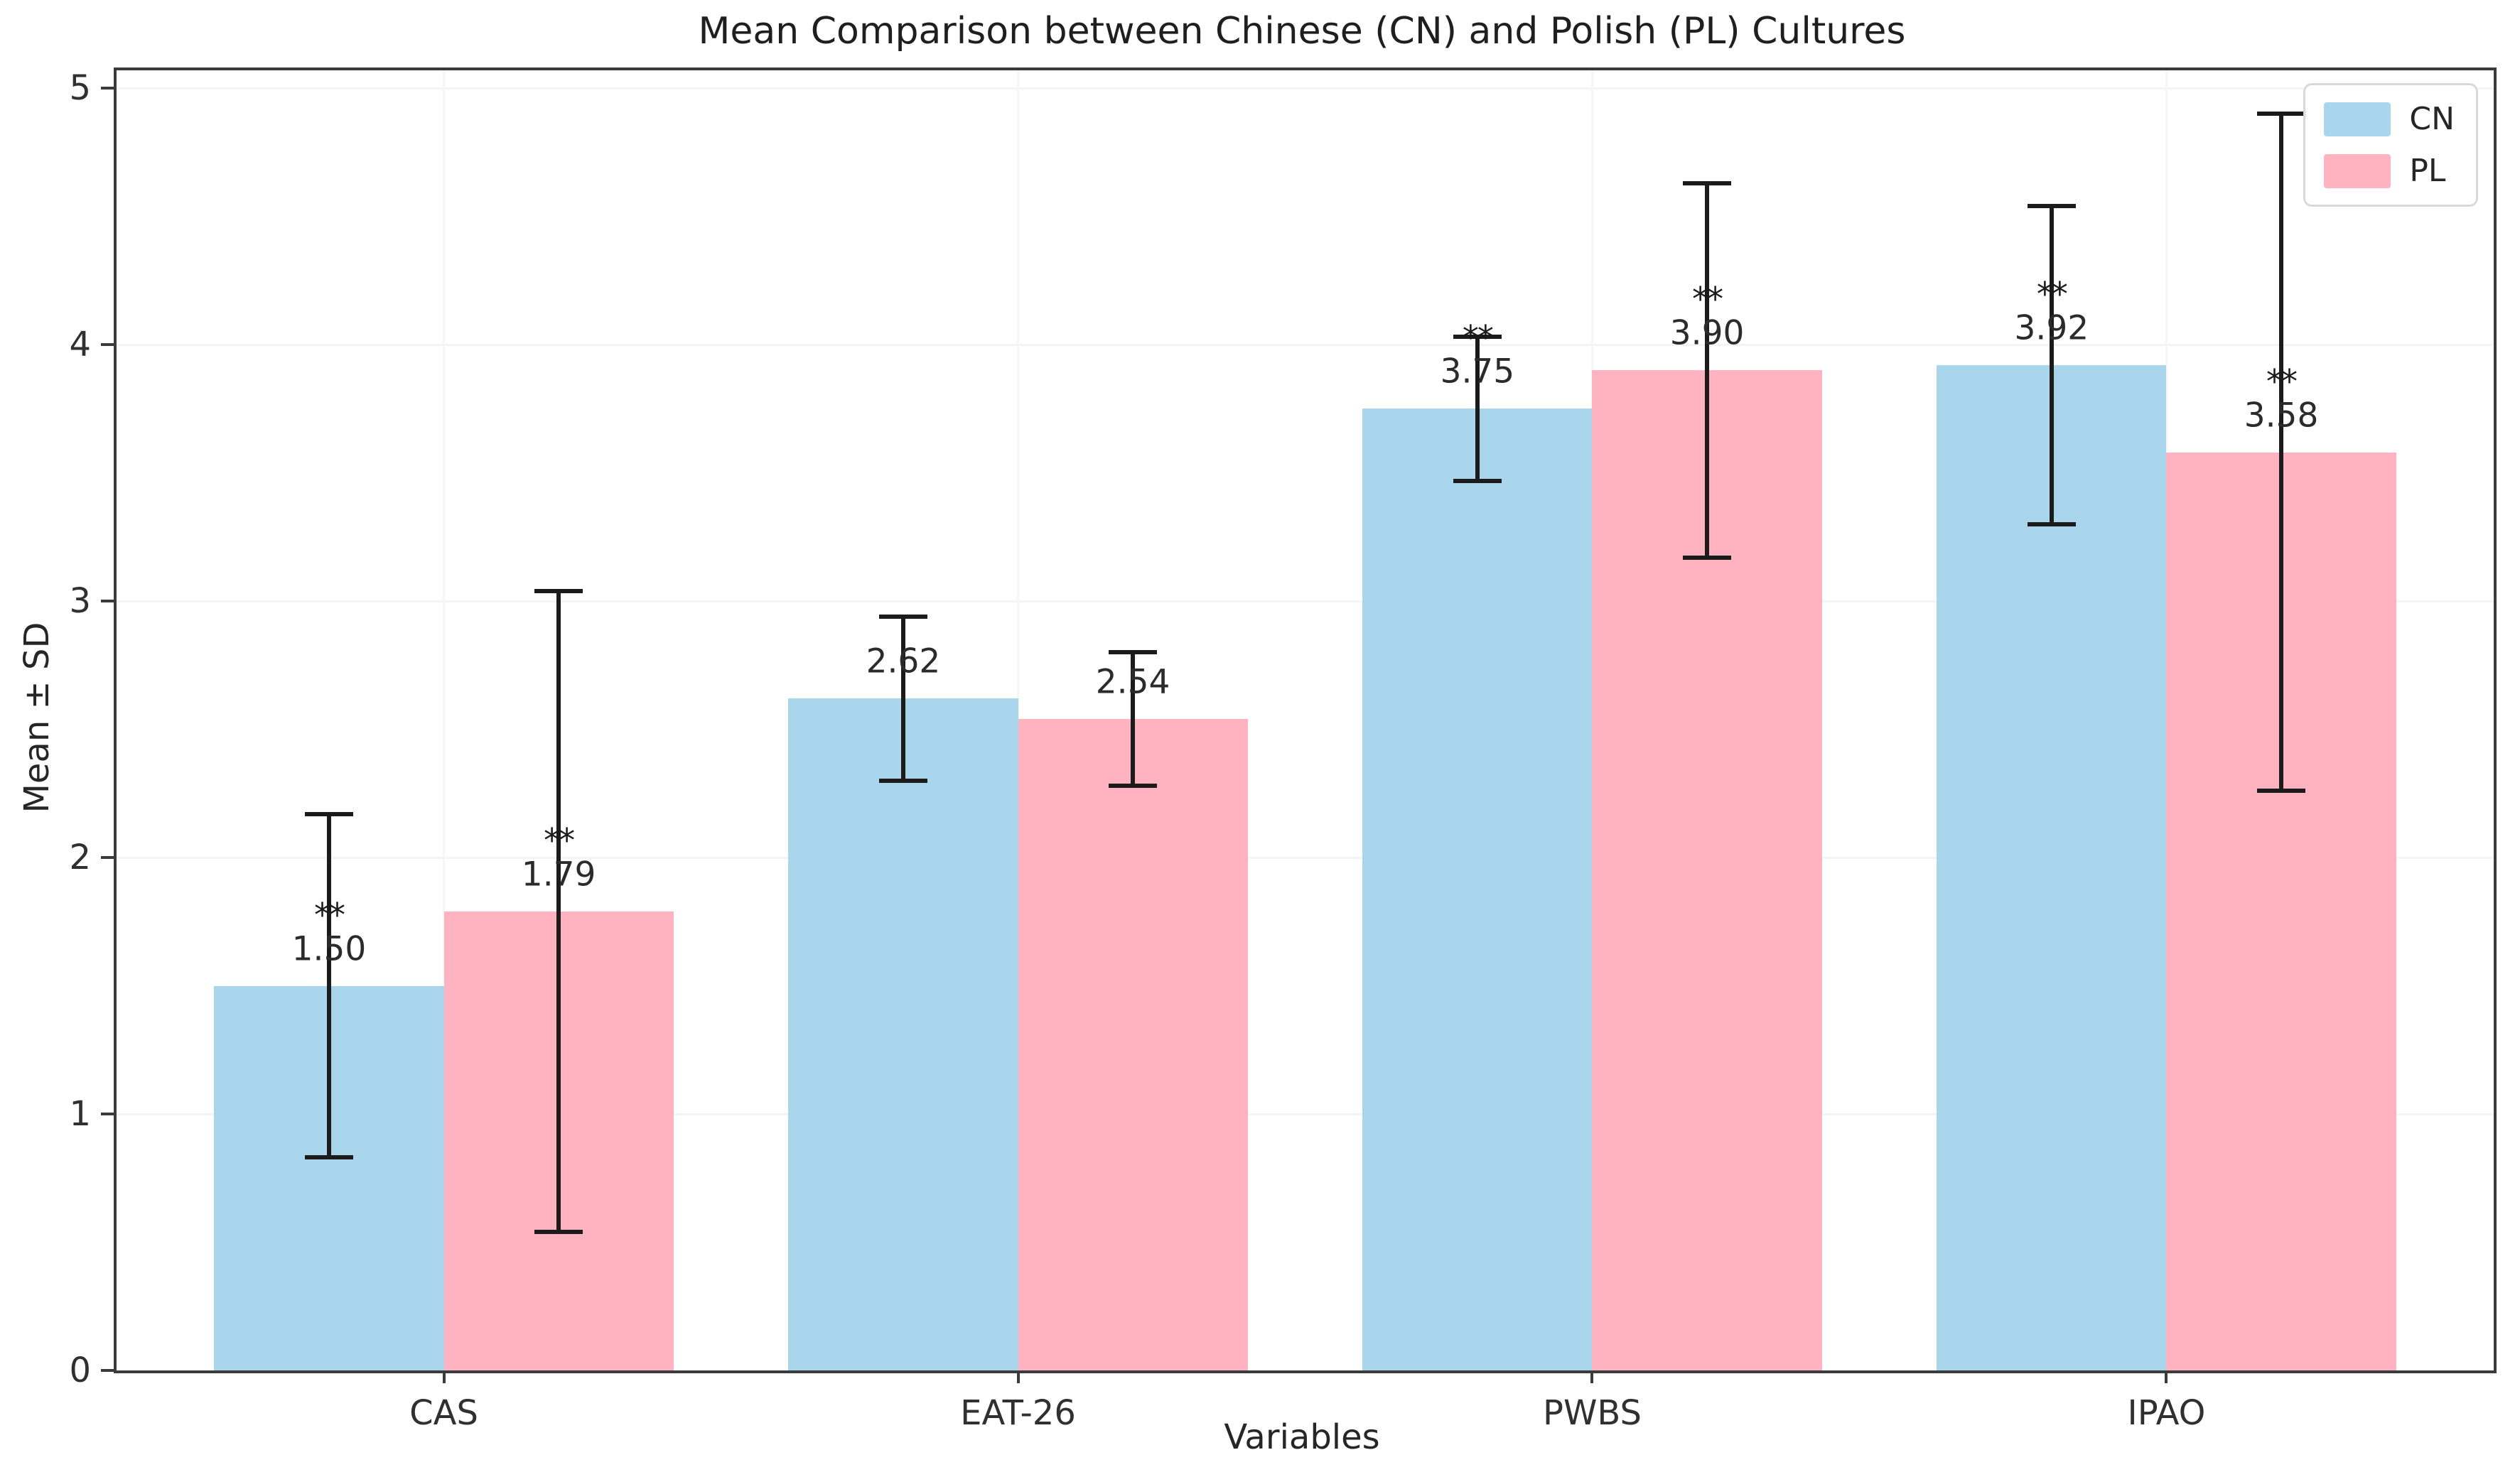 Image resolution: width=2520 pixels, height=1477 pixels. What do you see at coordinates (1708, 557) in the screenshot?
I see `error-cap-bottom-pl-pwbs` at bounding box center [1708, 557].